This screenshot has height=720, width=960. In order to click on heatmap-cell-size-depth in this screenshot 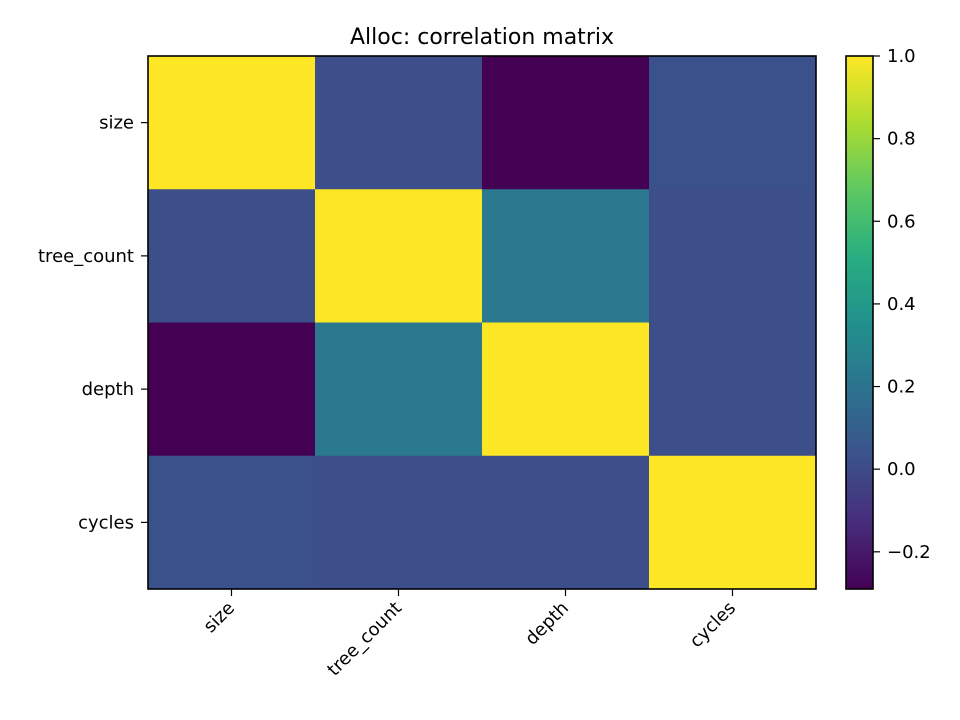, I will do `click(566, 123)`.